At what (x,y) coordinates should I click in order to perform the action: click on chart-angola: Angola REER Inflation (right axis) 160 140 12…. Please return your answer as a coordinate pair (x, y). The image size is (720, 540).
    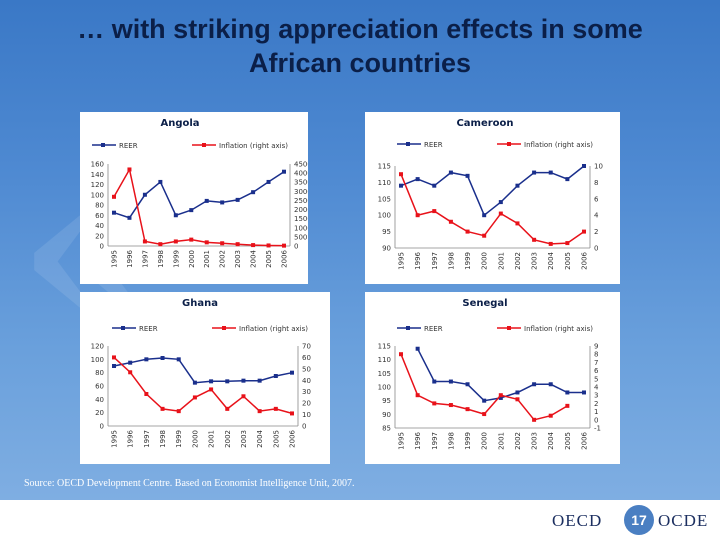
    Looking at the image, I should click on (194, 198).